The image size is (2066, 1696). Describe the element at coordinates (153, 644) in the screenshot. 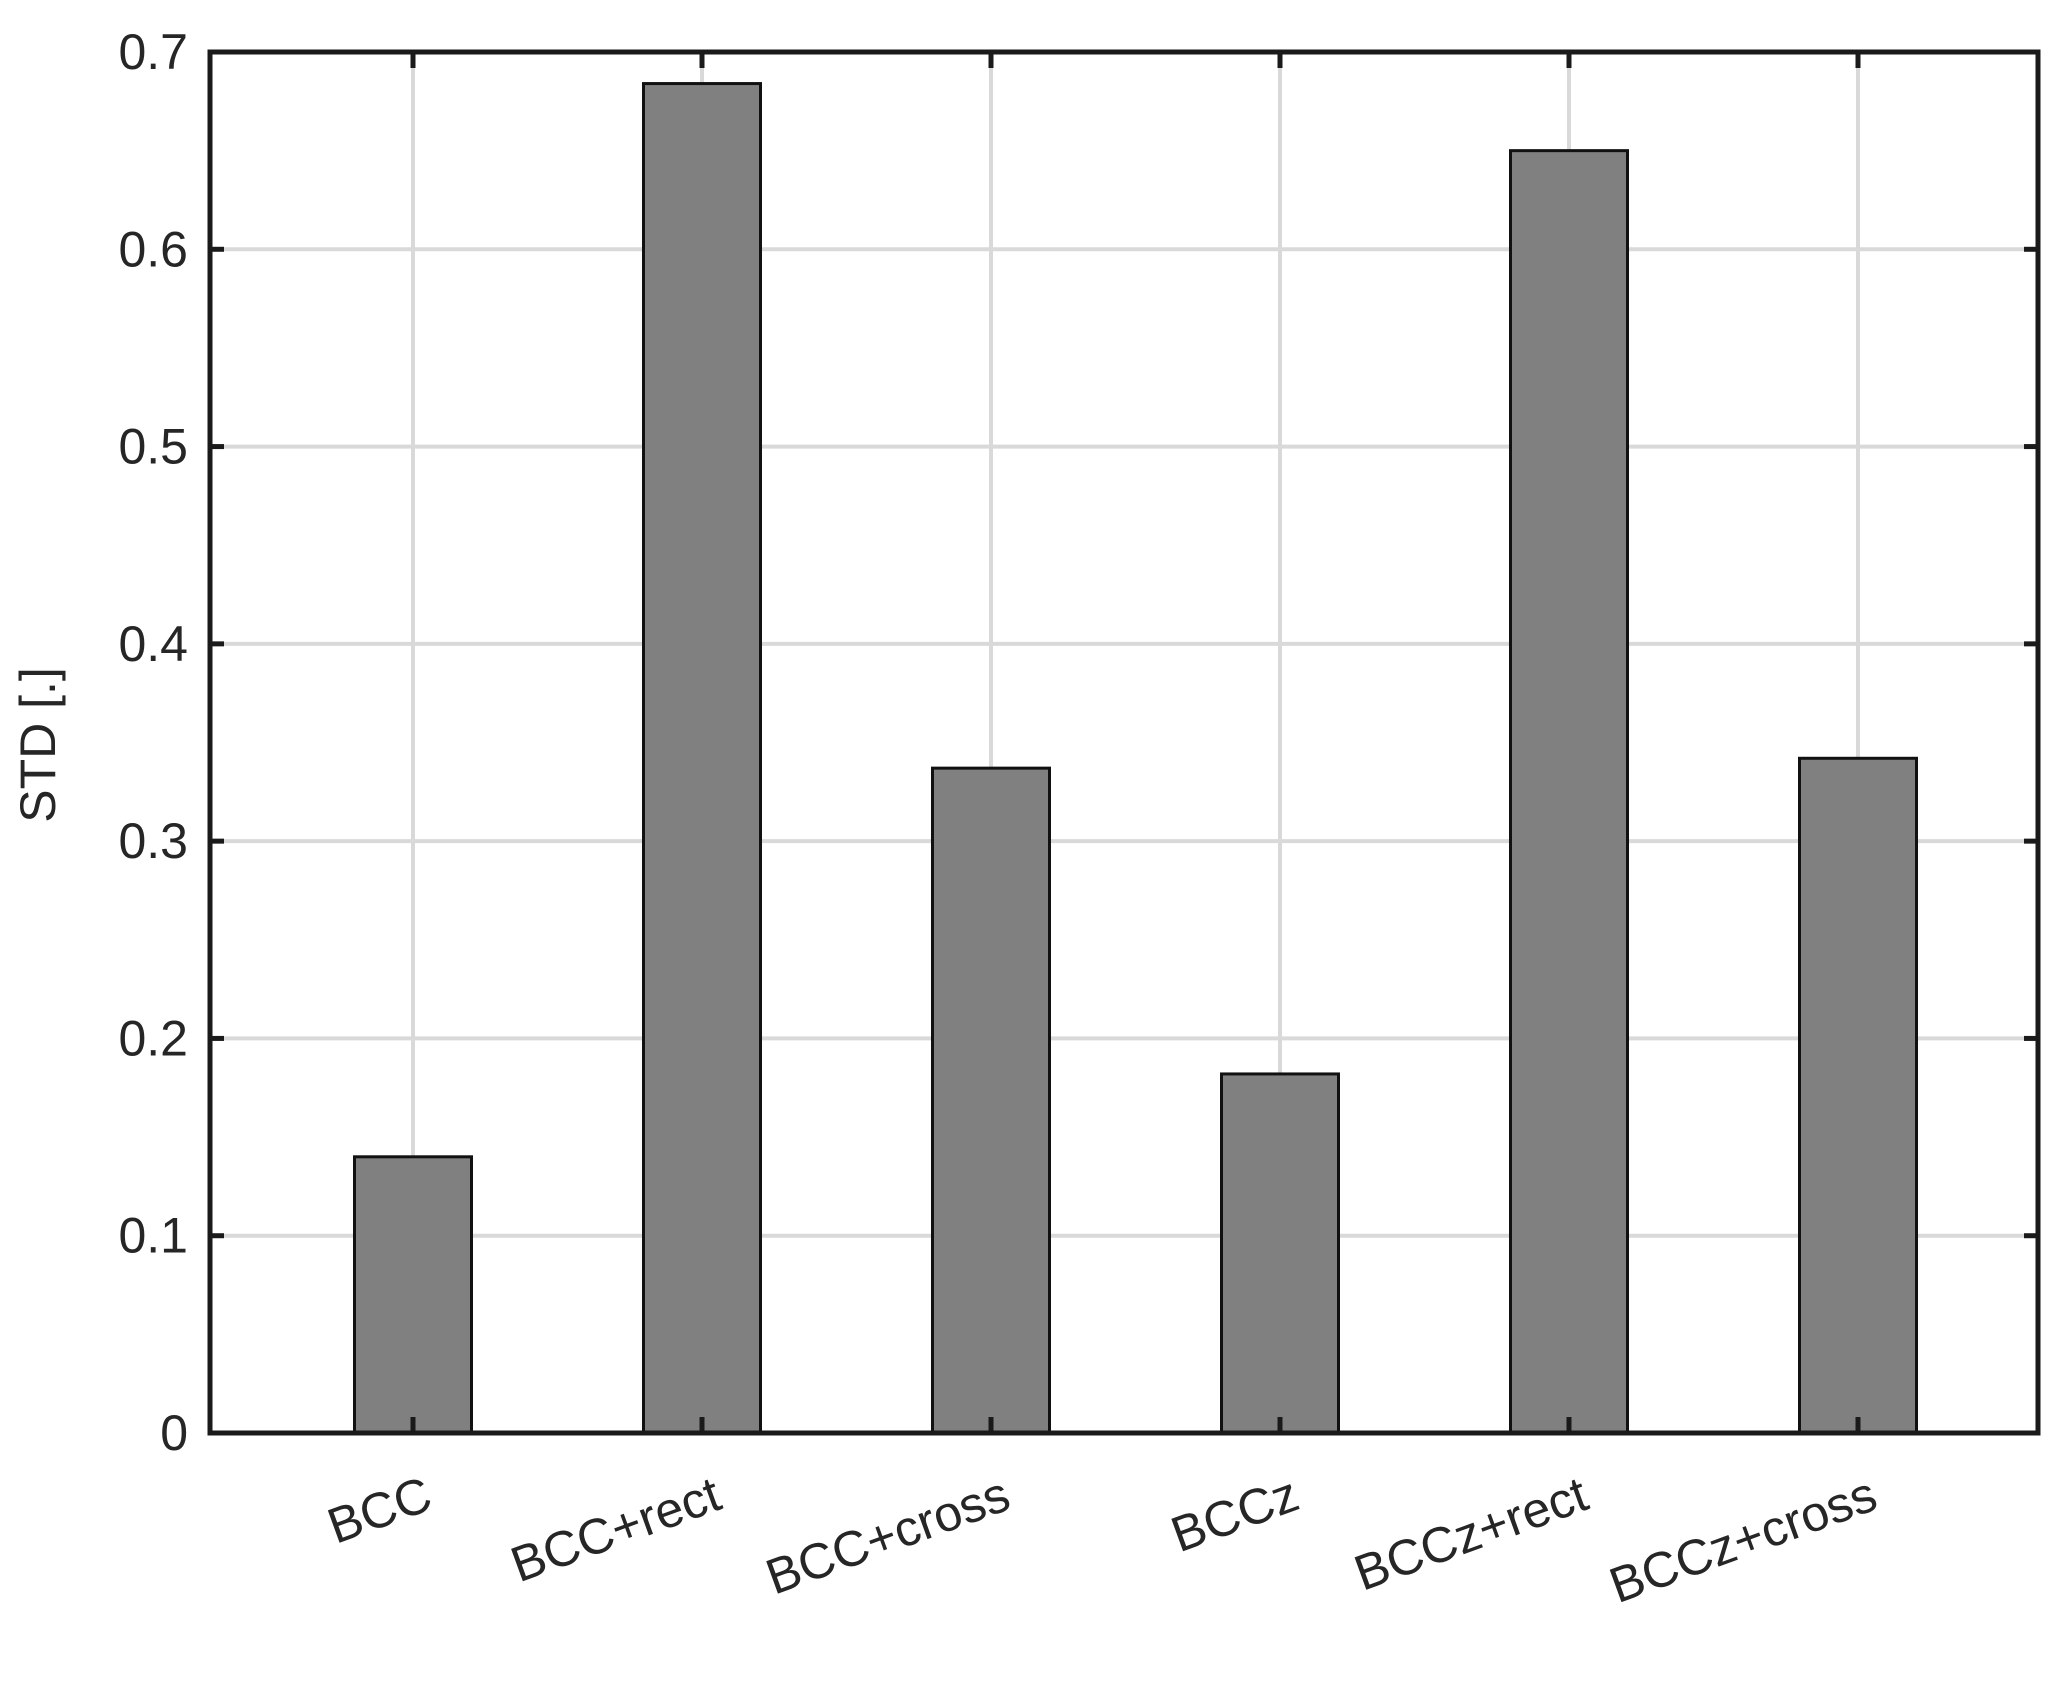

I see `y-tick-label: 0.4` at that location.